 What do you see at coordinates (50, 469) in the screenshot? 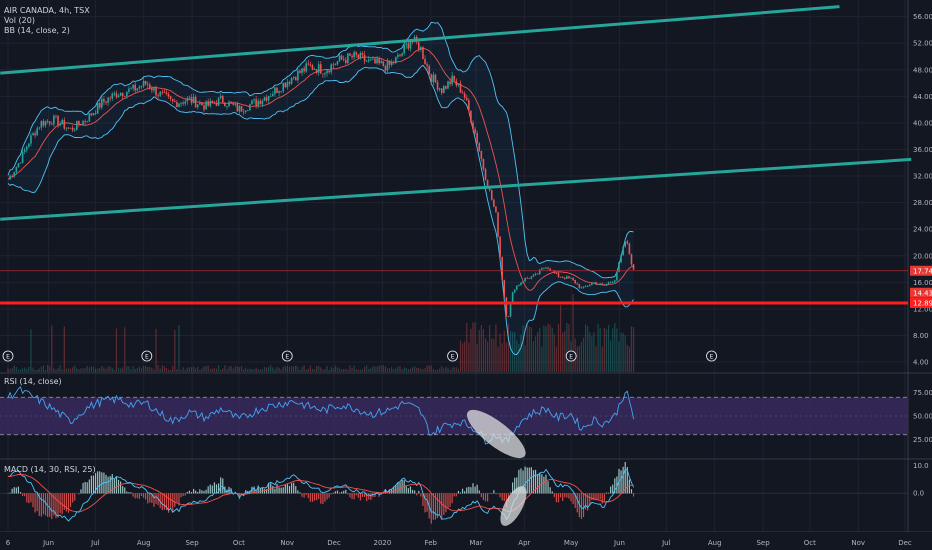
I see `macd-title: MACD (14, 30, RSI, 25)` at bounding box center [50, 469].